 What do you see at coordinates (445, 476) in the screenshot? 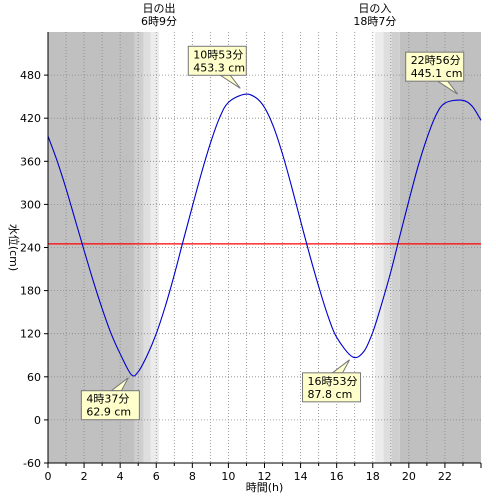
I see `x-tick-label-22: 22` at bounding box center [445, 476].